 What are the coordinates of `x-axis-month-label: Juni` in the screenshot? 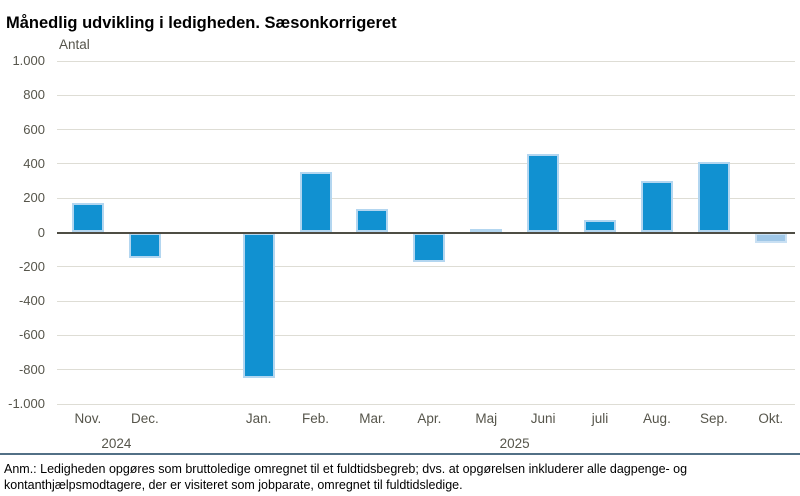 It's located at (543, 418).